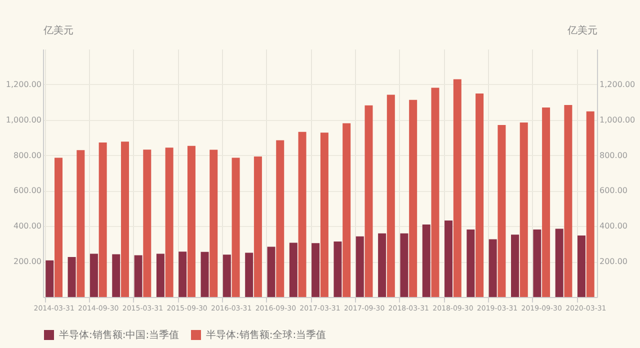 The width and height of the screenshot is (640, 348). Describe the element at coordinates (266, 335) in the screenshot. I see `legend-label: 半导体:销售额:全球:当季值` at that location.